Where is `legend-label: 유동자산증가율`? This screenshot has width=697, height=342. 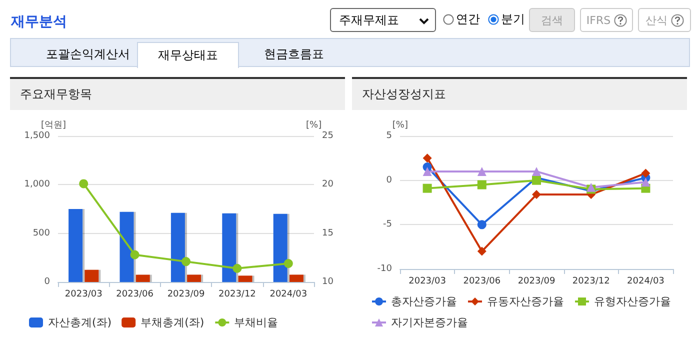 legend-label: 유동자산증가율 is located at coordinates (525, 301).